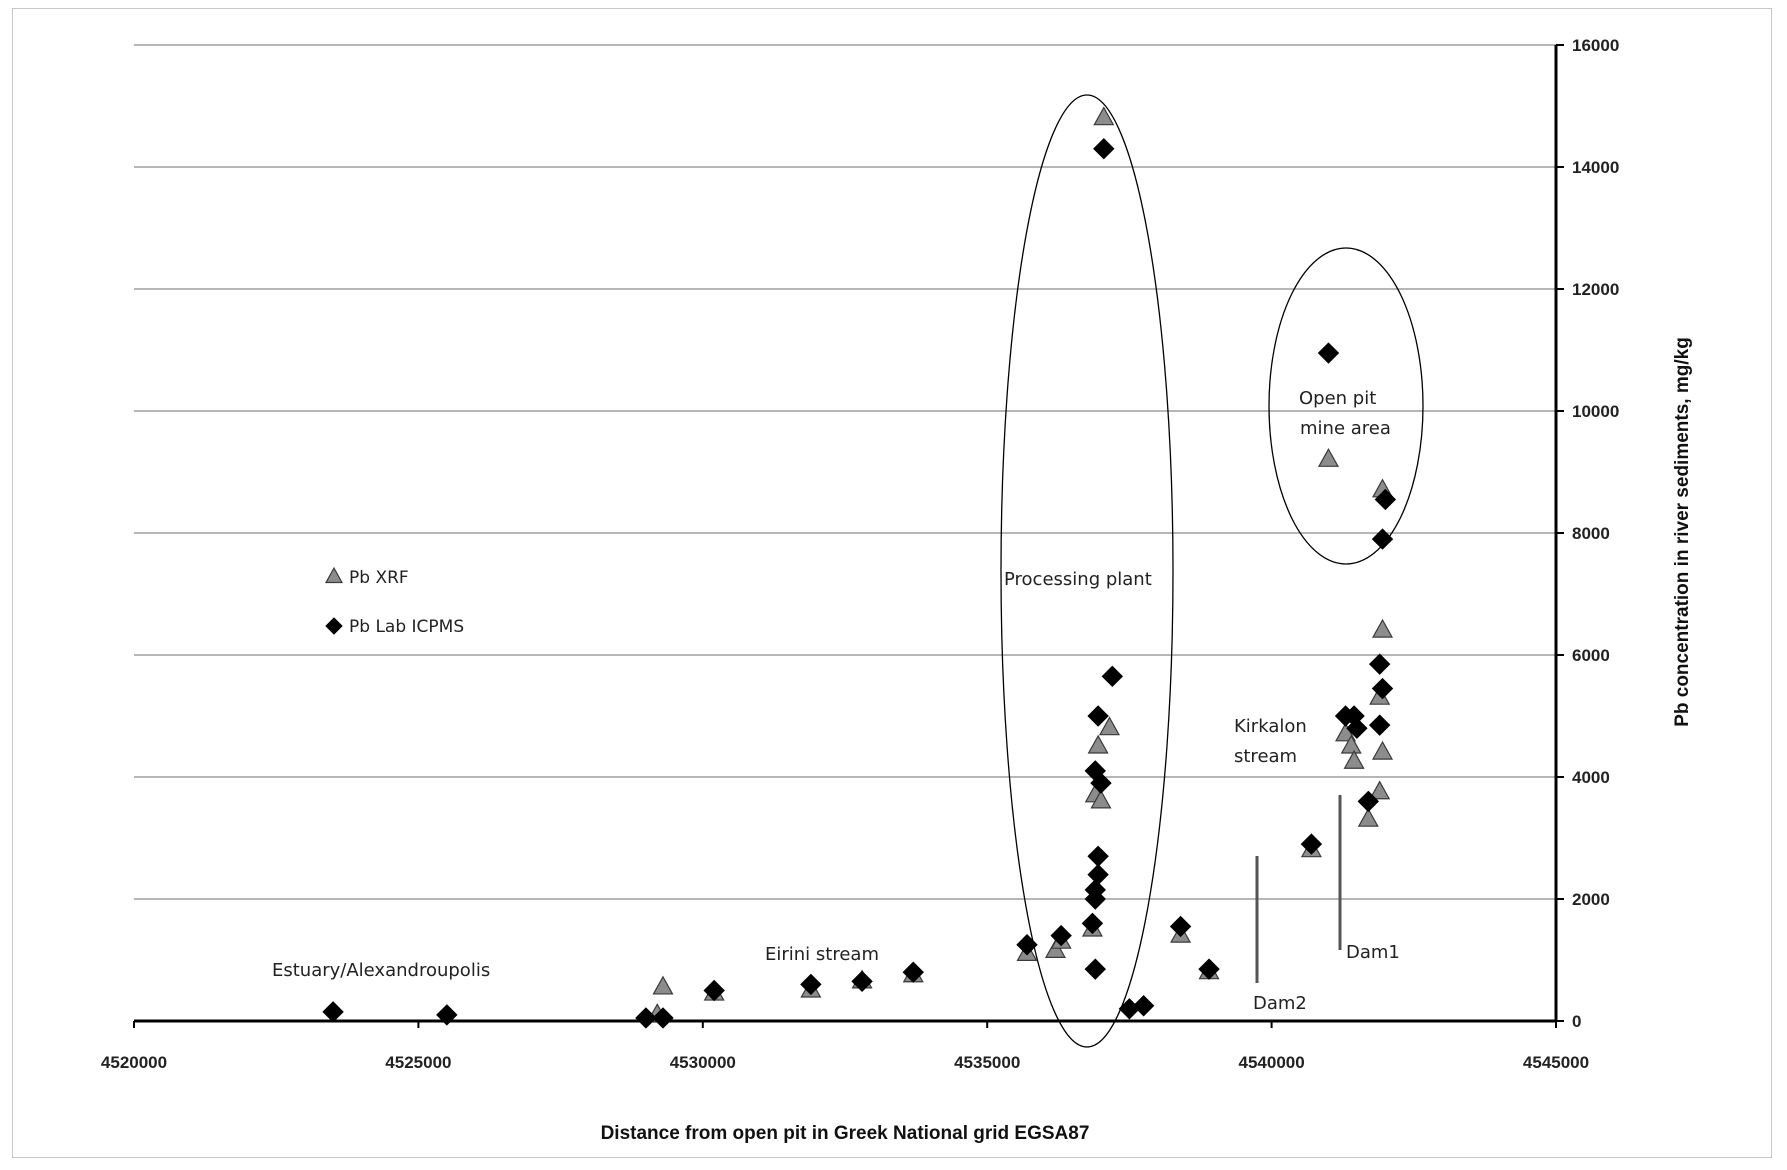  Describe the element at coordinates (1591, 533) in the screenshot. I see `y-tick-label: 8000` at that location.